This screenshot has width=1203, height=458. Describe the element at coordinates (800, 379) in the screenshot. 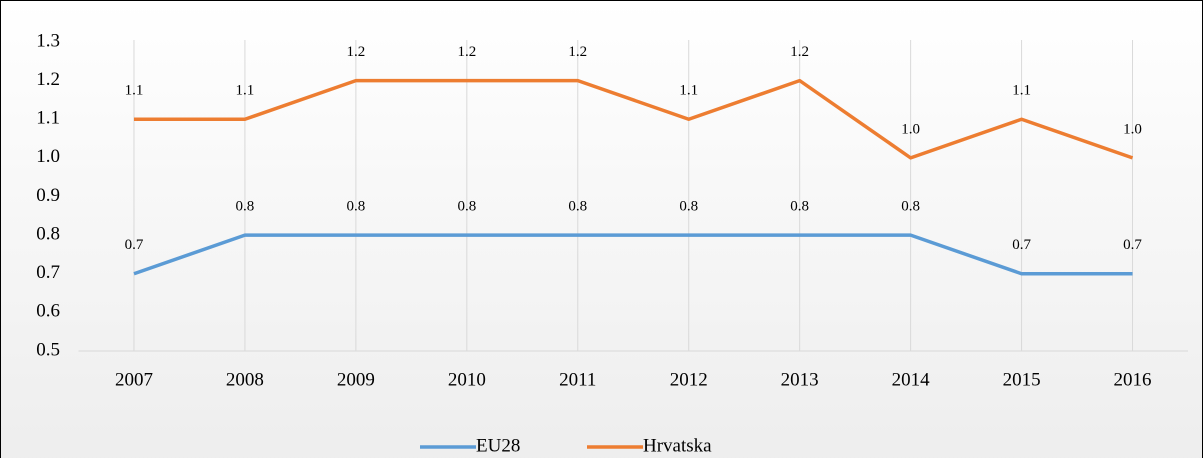

I see `x-tick-label: 2013` at that location.